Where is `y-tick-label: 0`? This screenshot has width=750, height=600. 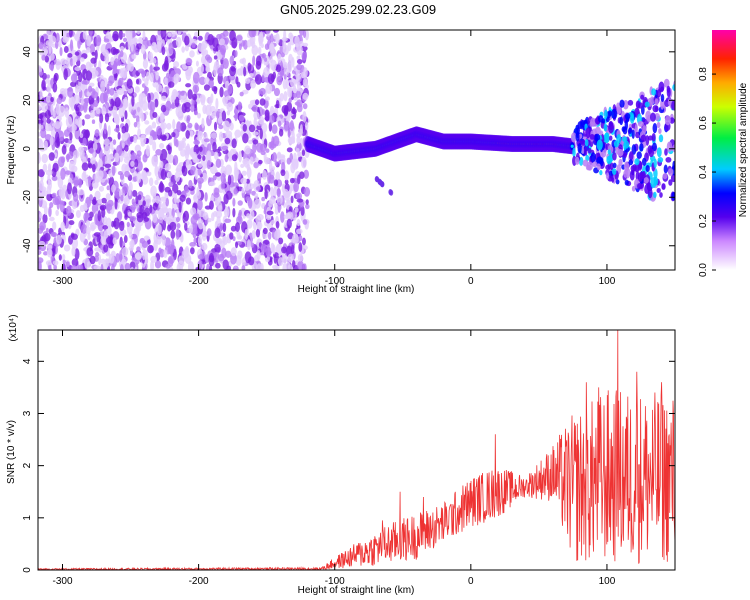
y-tick-label: 0 is located at coordinates (27, 570).